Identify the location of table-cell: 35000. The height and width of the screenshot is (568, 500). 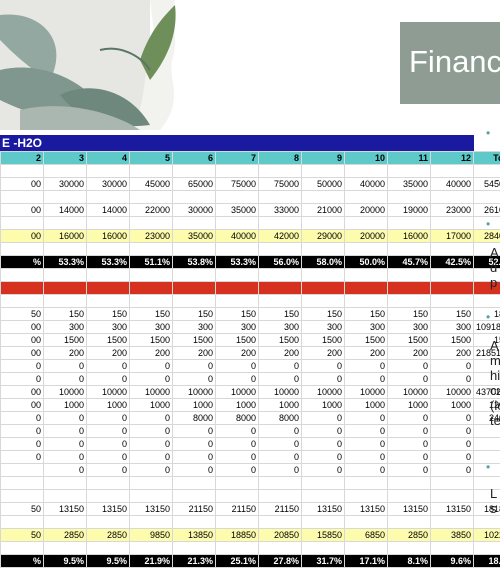
(194, 236).